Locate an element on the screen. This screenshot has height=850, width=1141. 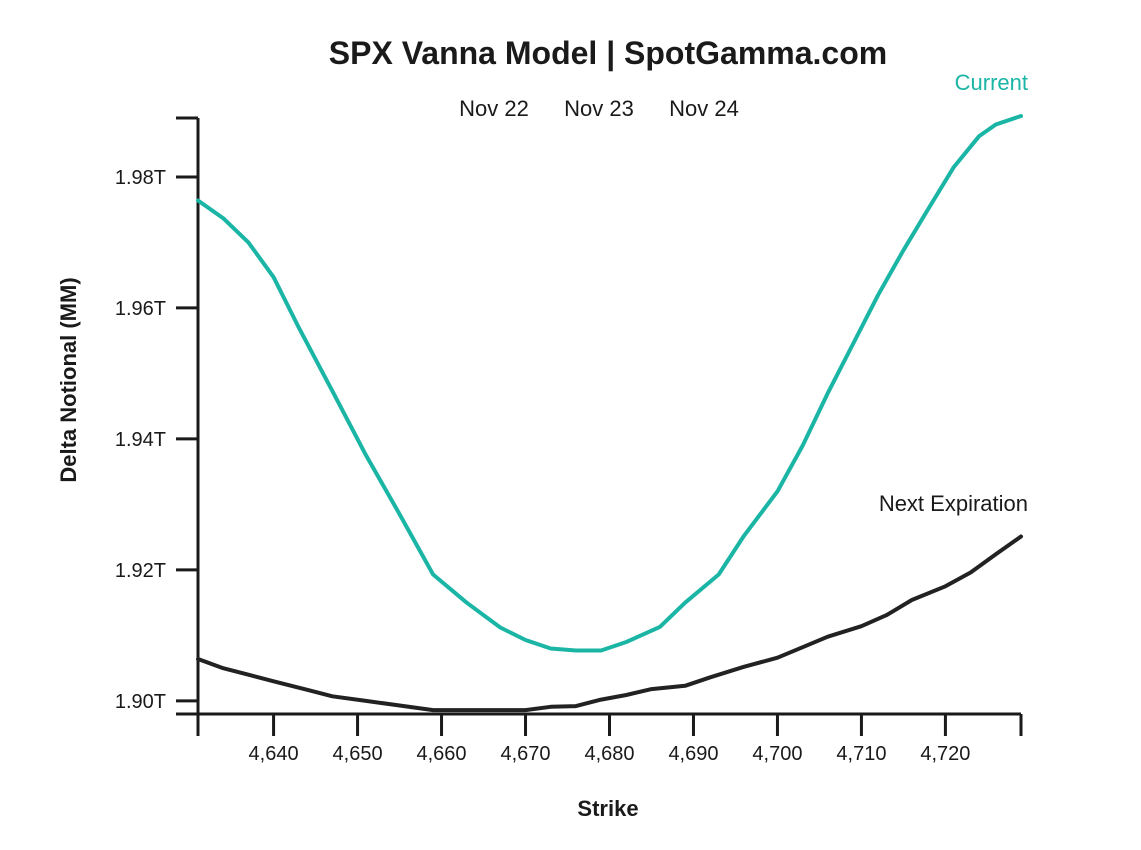
x-tick-label: 4,680 is located at coordinates (609, 754).